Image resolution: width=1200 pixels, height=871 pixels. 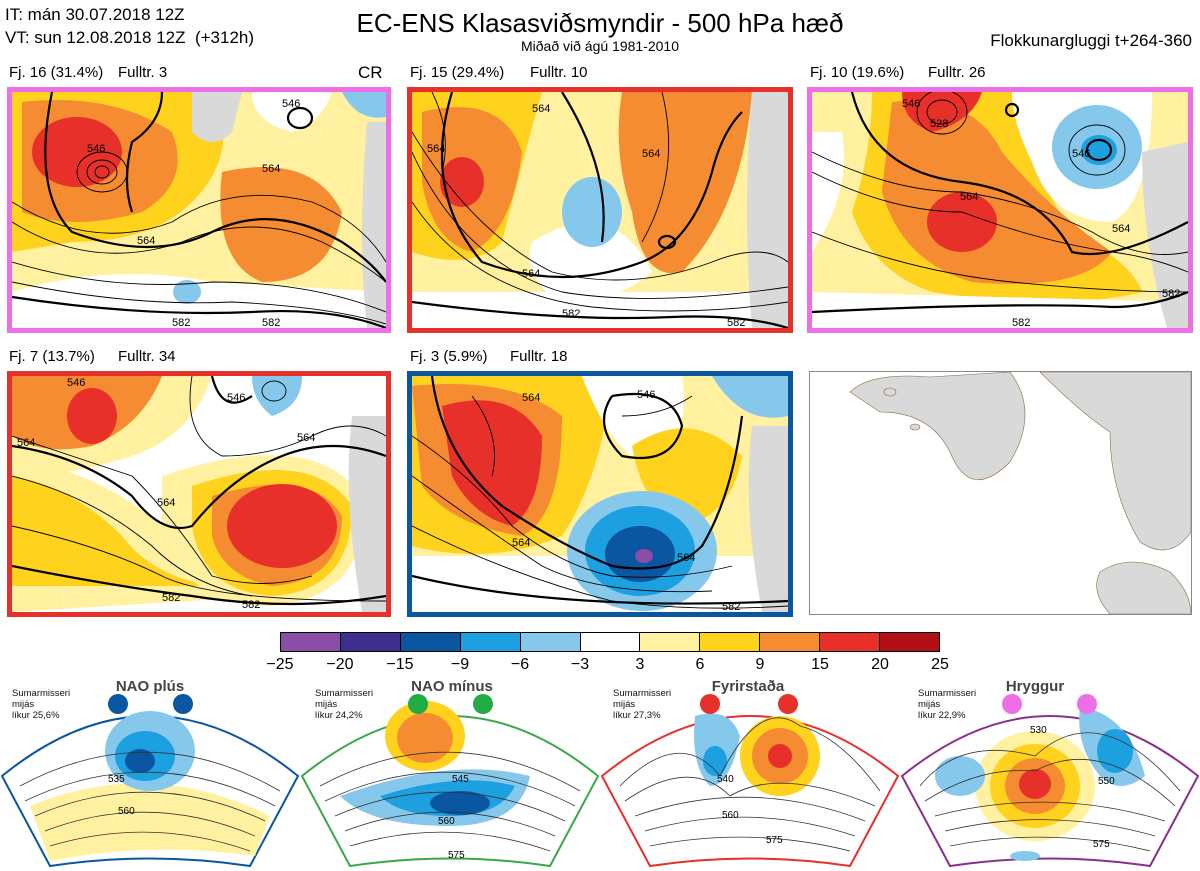 I want to click on regime-nao-minus-drawing: 545 560 575, so click(x=450, y=781).